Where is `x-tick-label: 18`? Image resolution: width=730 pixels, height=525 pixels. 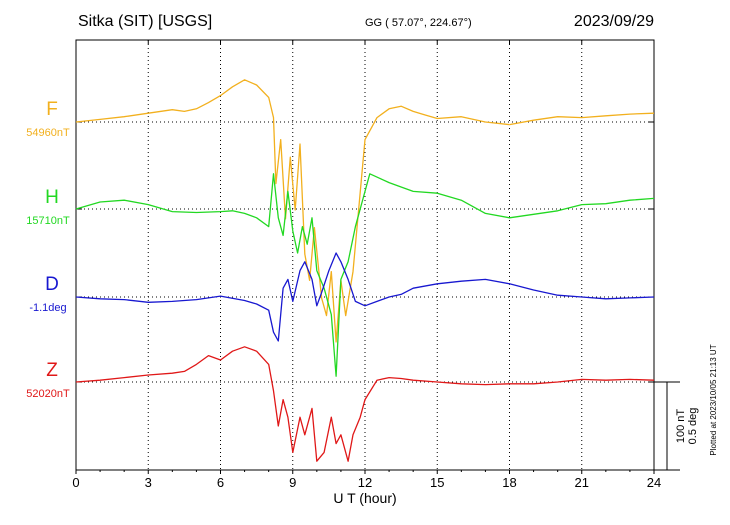
x-tick-label: 18 is located at coordinates (509, 482).